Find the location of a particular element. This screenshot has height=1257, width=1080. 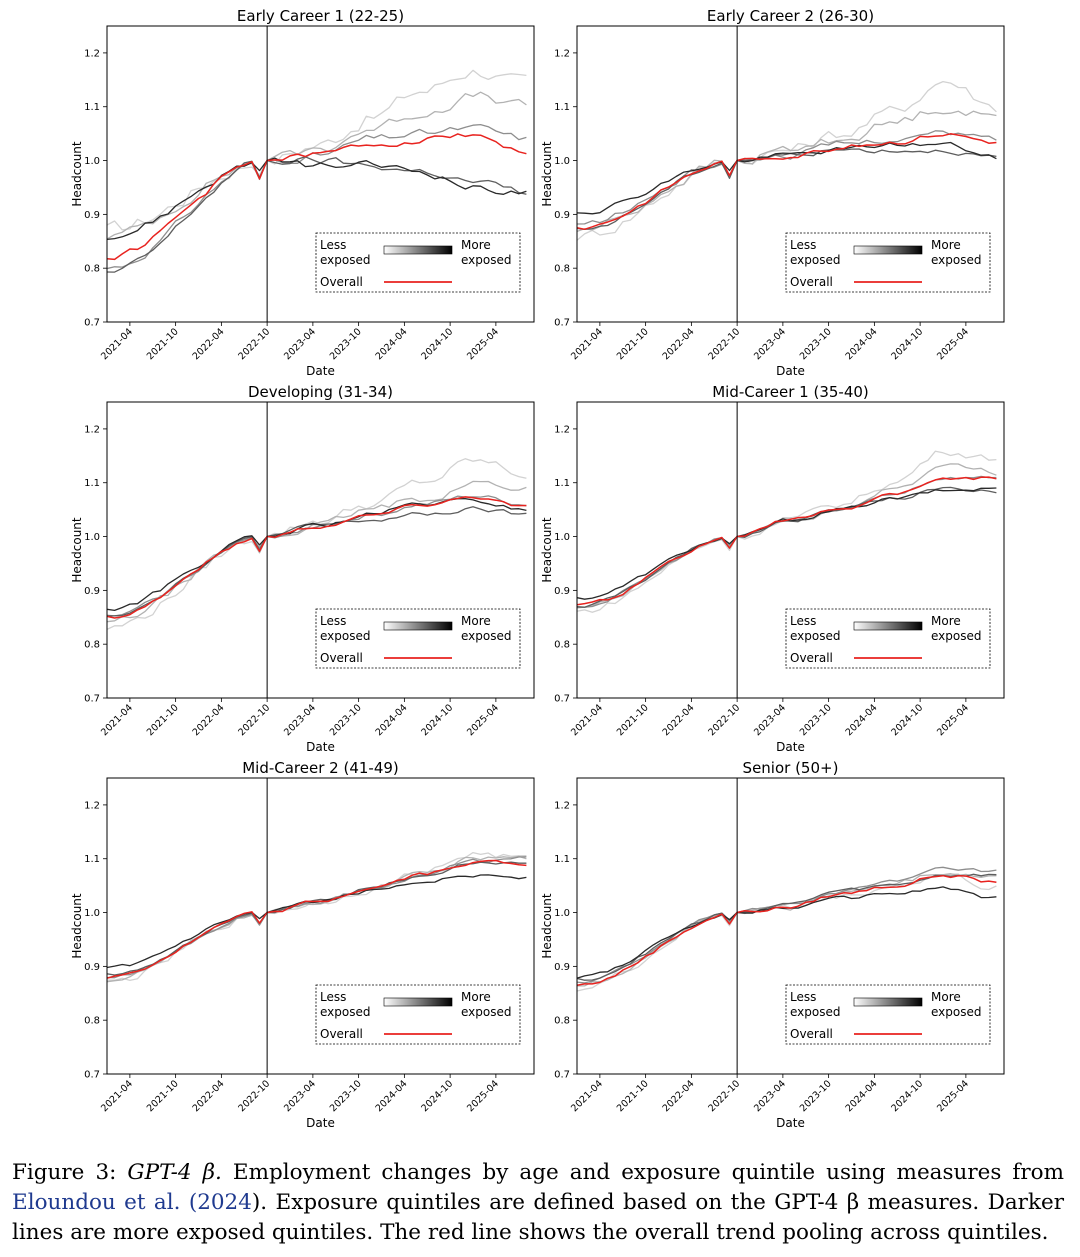

legend-less-line2: exposed is located at coordinates (815, 260).